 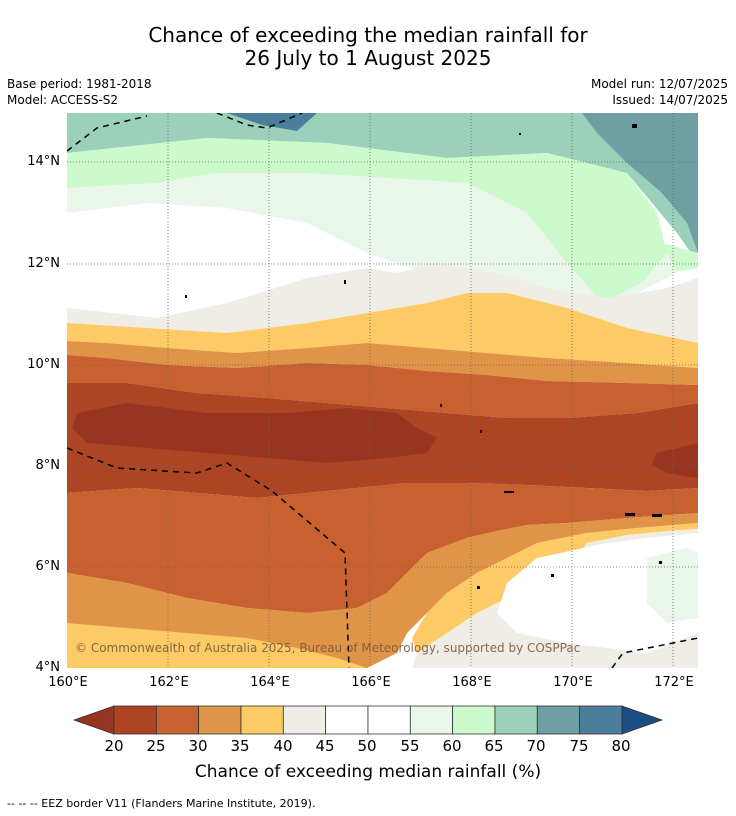 I want to click on colorbar-tick-60: 60, so click(x=452, y=746).